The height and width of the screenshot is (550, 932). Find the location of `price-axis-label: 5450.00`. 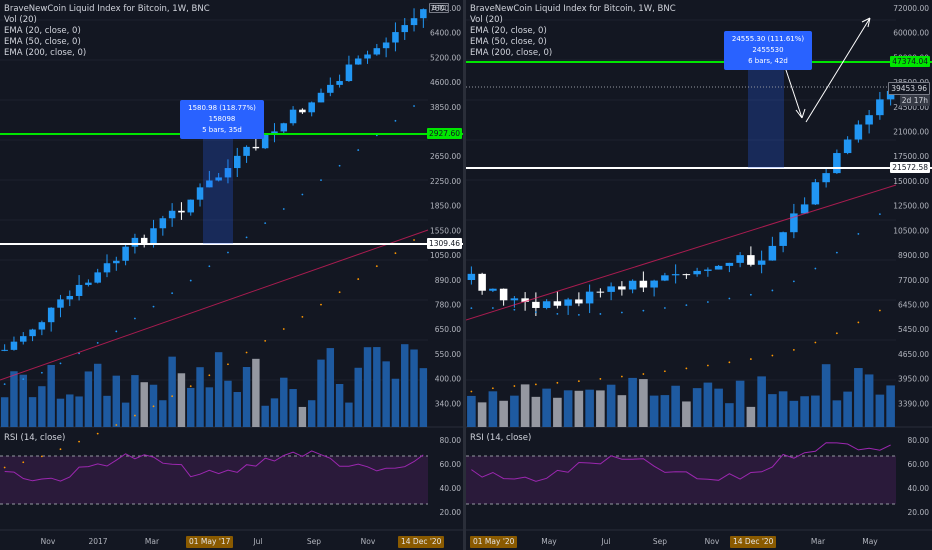

price-axis-label: 5450.00 is located at coordinates (913, 329).